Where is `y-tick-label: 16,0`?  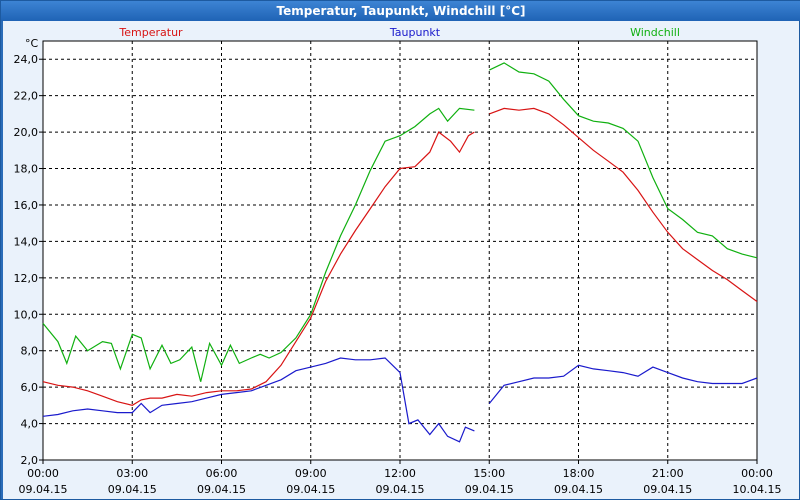 y-tick-label: 16,0 is located at coordinates (26, 205).